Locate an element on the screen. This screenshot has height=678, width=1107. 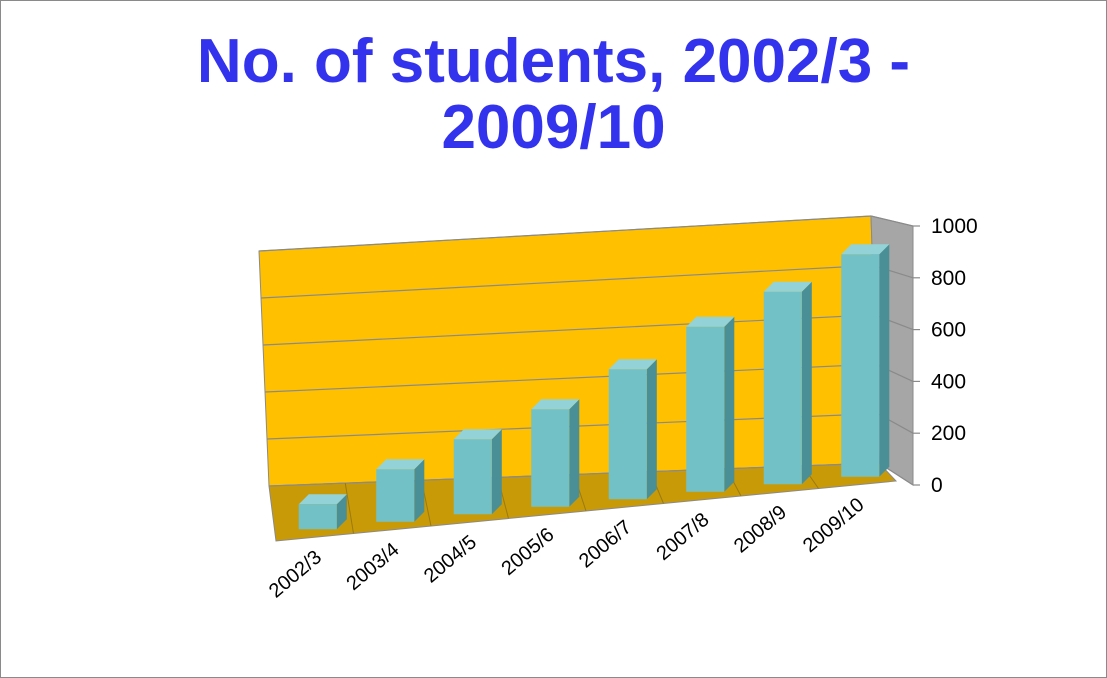
x-tick-label: 2005/6 is located at coordinates (527, 552).